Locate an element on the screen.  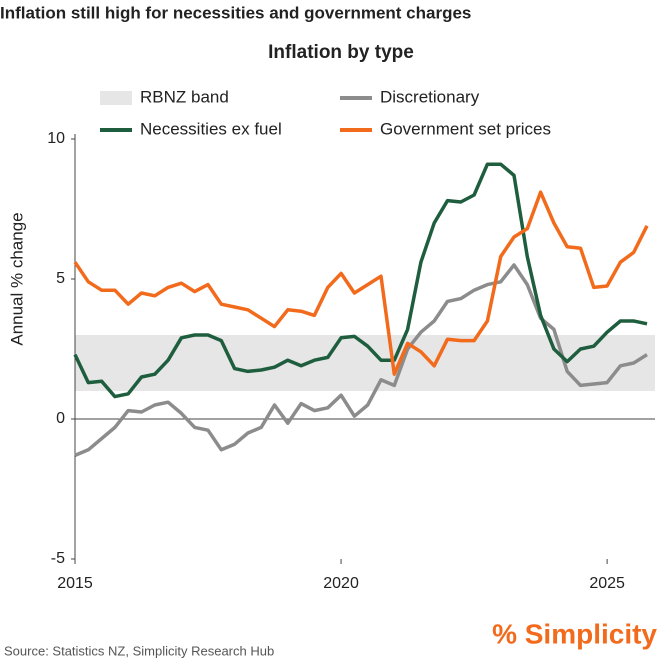
x-tick-label: 2015 is located at coordinates (75, 583).